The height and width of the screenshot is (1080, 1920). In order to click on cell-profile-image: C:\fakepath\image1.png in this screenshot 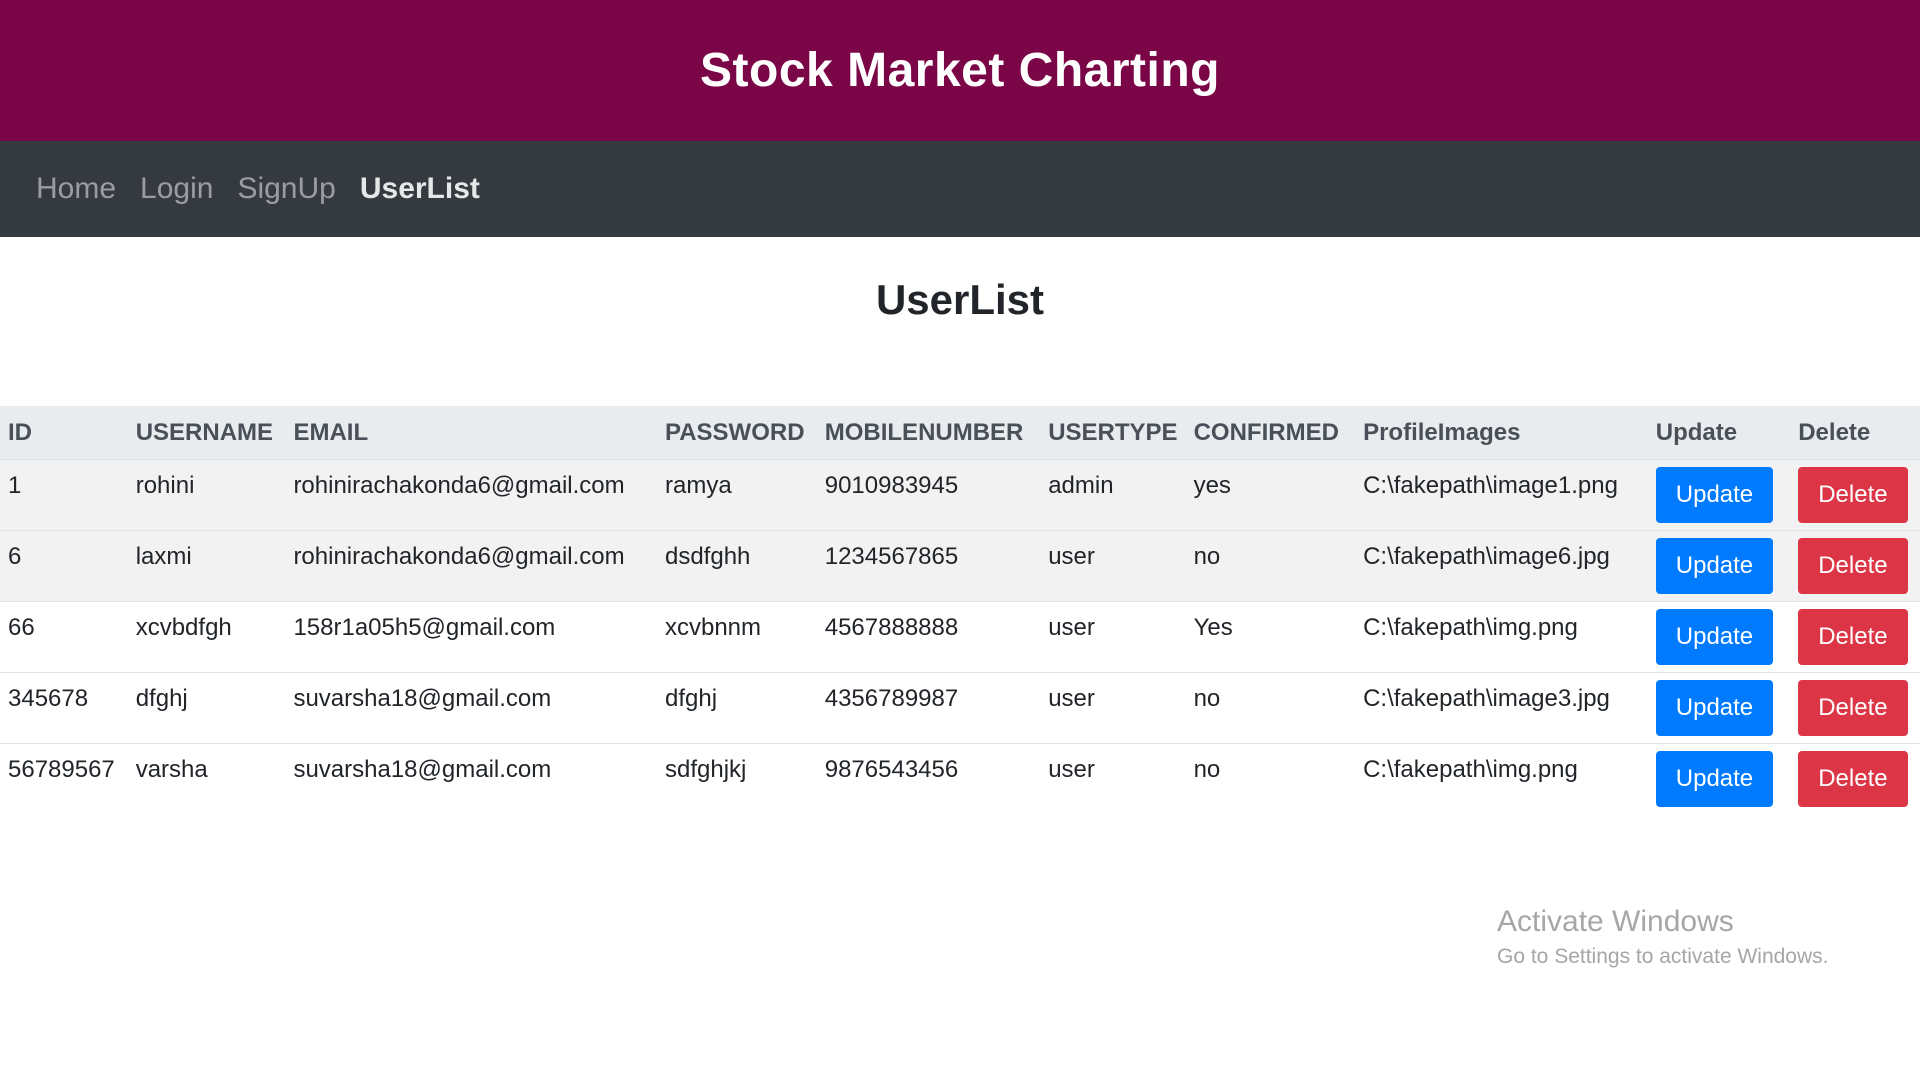, I will do `click(1501, 495)`.